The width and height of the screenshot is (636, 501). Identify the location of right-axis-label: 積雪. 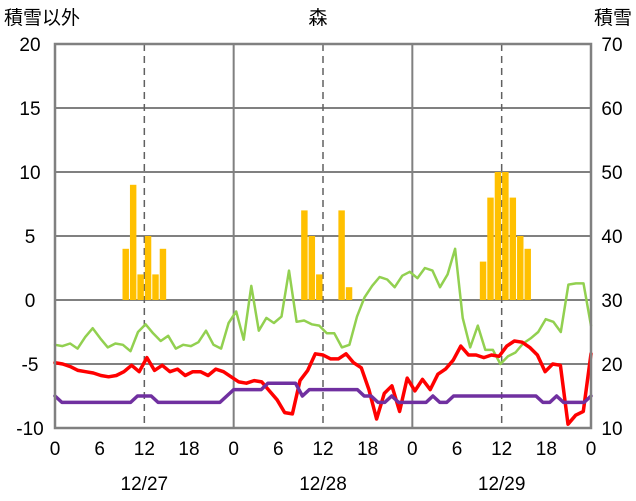
(613, 18).